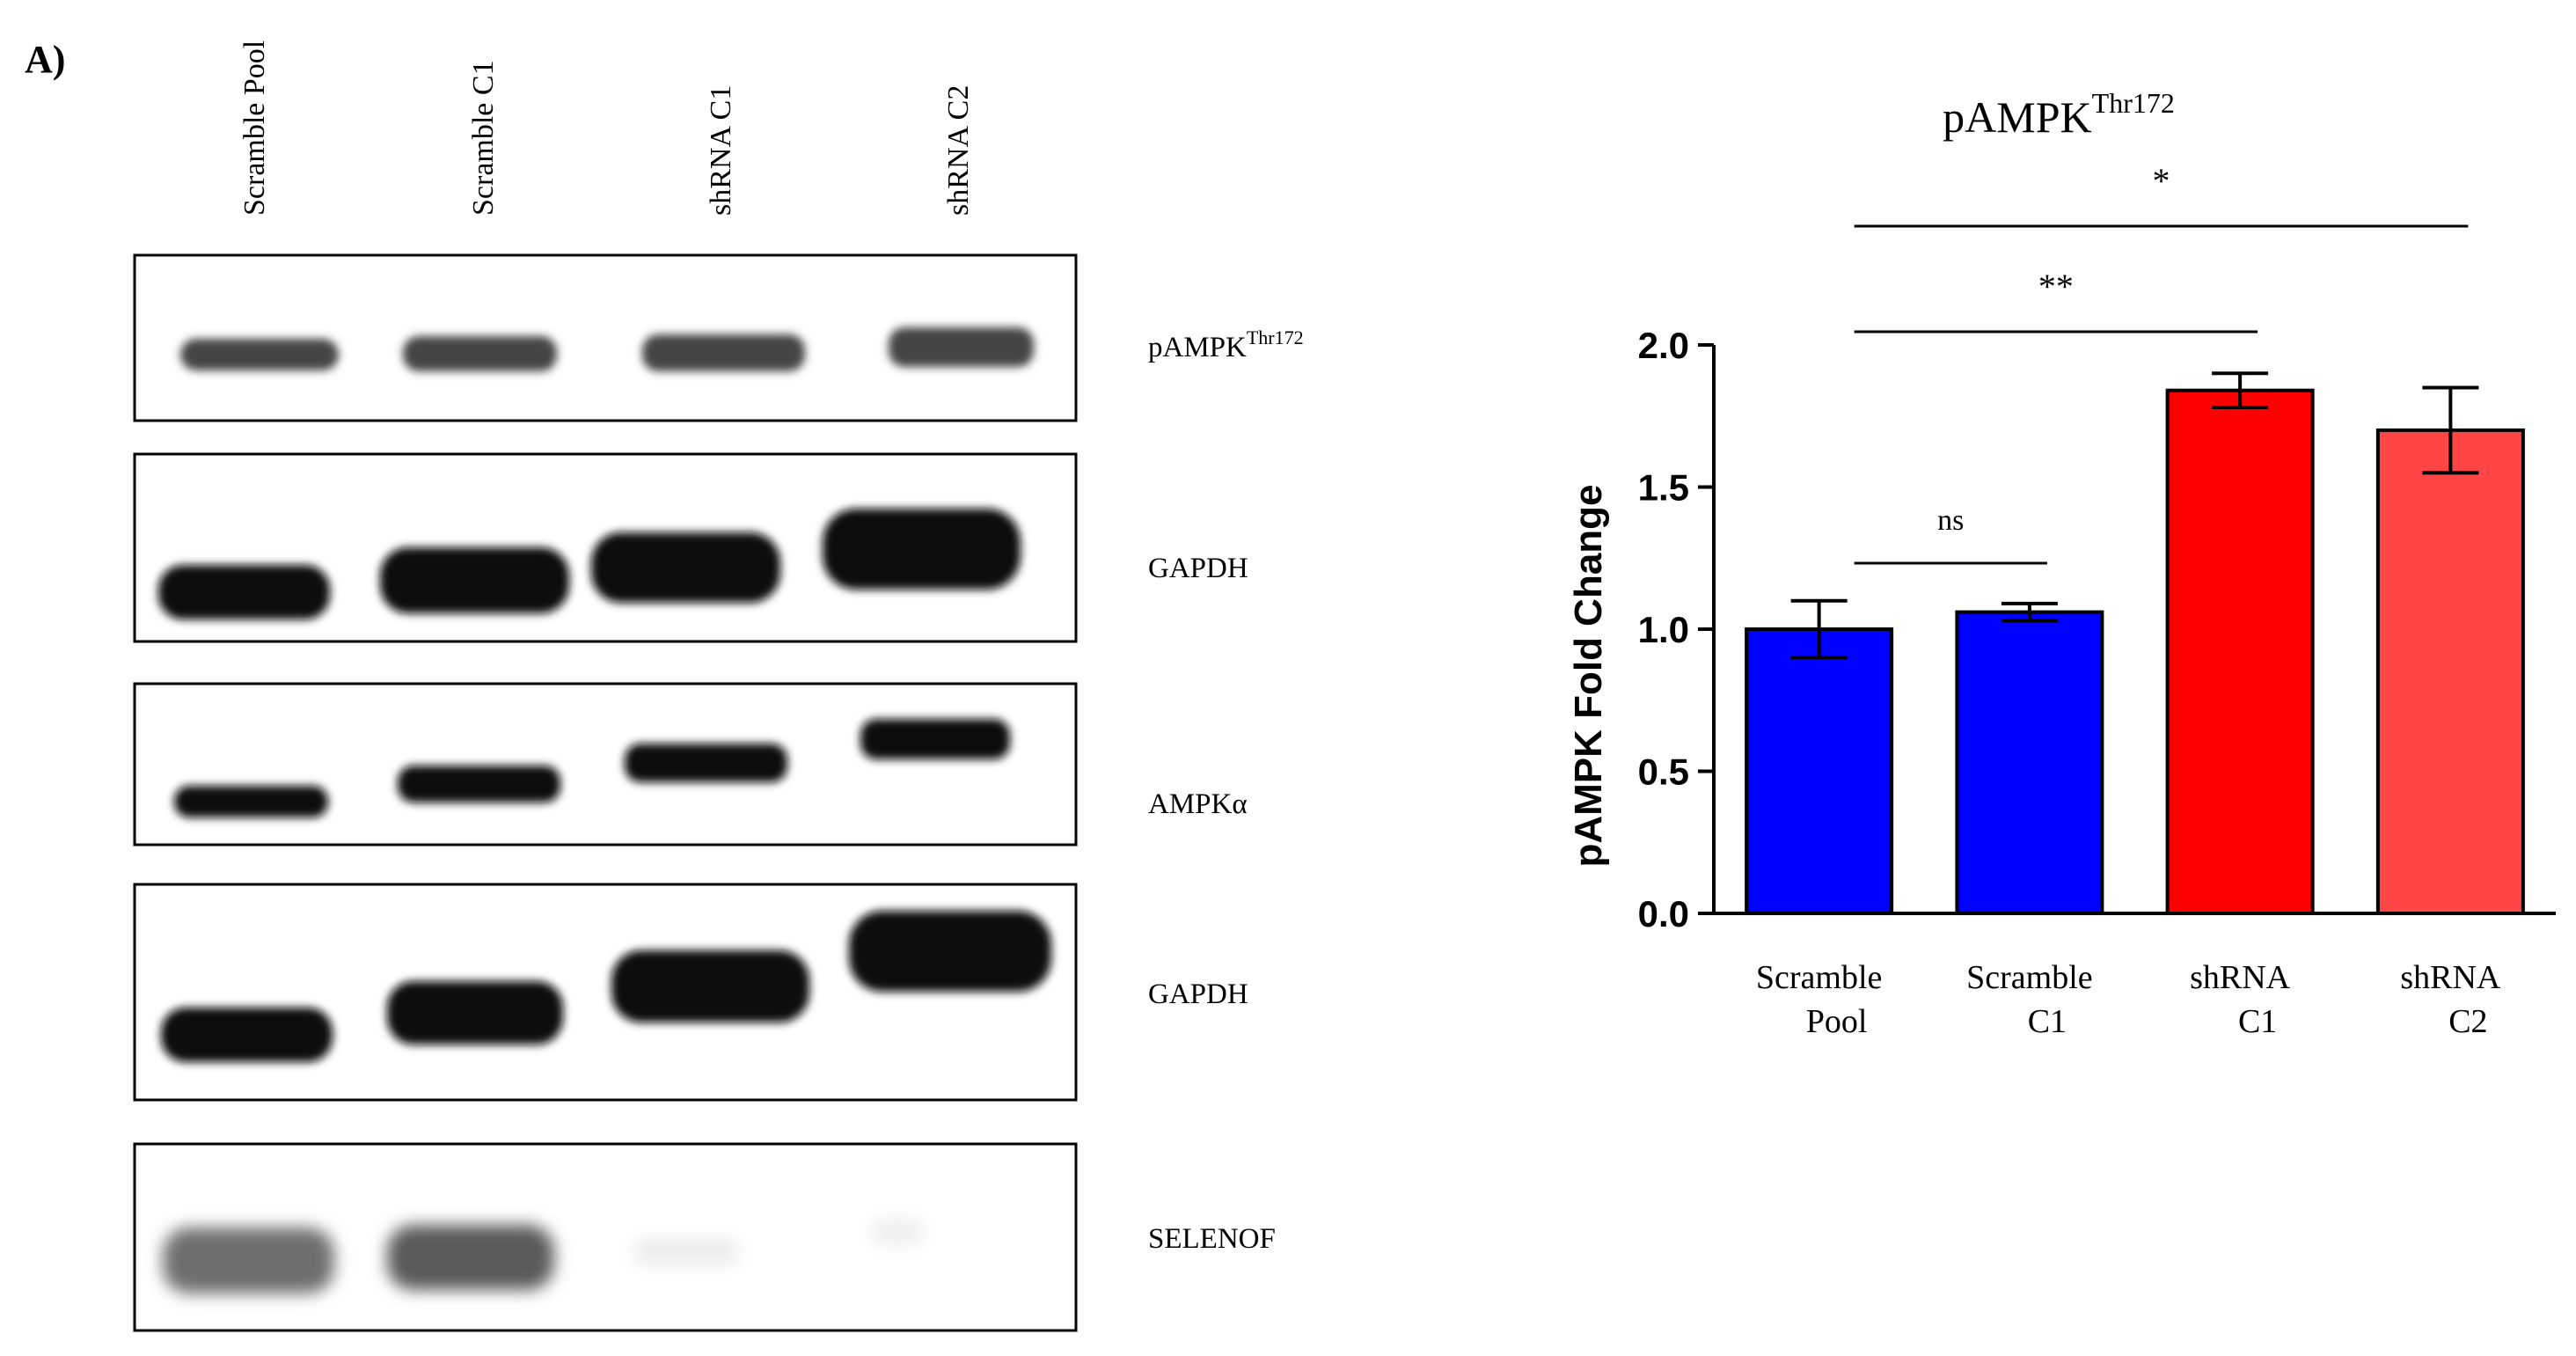 This screenshot has width=2576, height=1356. Describe the element at coordinates (605, 337) in the screenshot. I see `blot-pampk` at that location.